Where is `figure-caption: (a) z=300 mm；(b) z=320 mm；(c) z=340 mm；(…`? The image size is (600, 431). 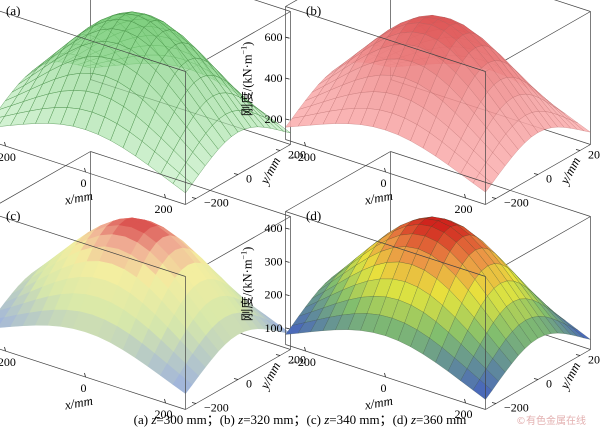
figure-caption: (a) z=300 mm；(b) z=320 mm；(c) z=340 mm；(… is located at coordinates (300, 420).